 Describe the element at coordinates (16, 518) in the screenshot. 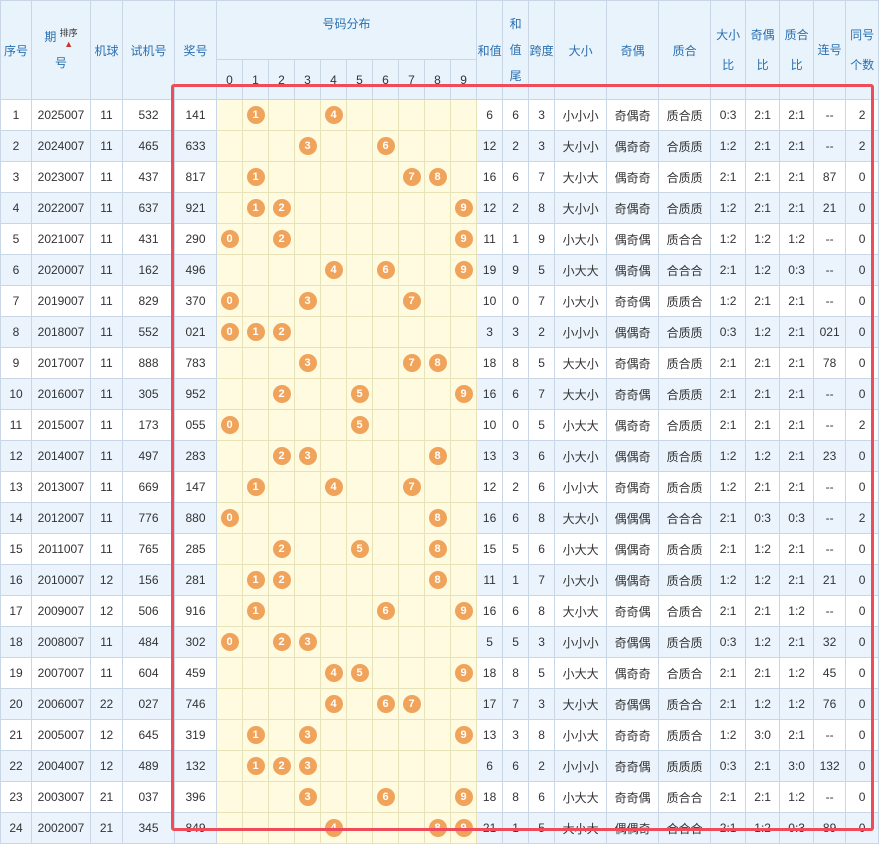

I see `cell-seq: 14` at that location.